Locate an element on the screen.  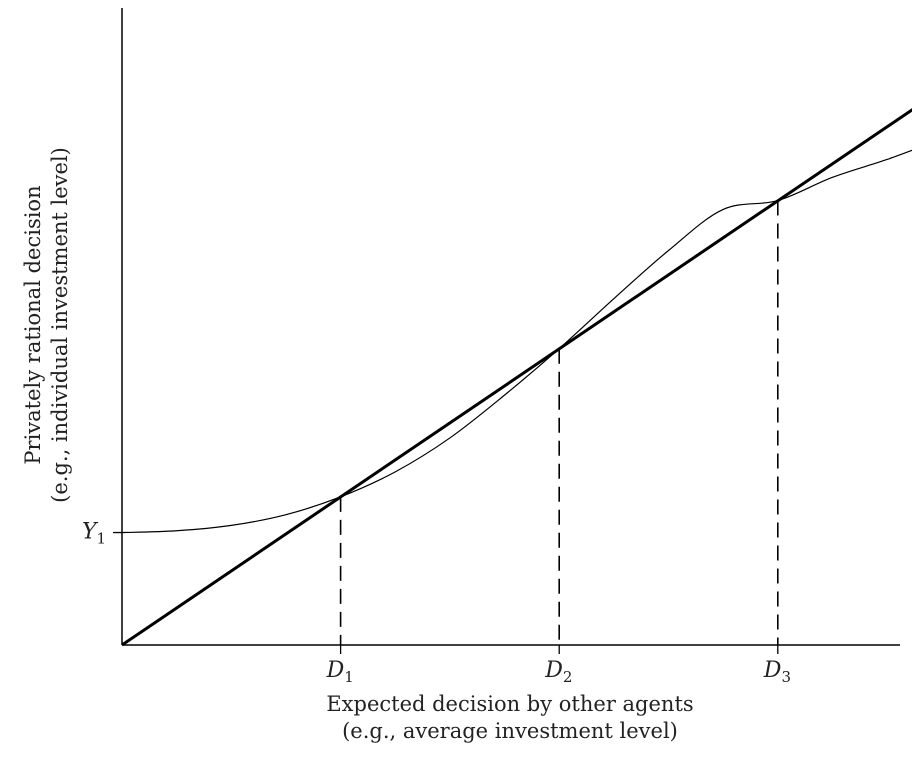
x-axis-title-line-1: Expected decision by other agents is located at coordinates (509, 704).